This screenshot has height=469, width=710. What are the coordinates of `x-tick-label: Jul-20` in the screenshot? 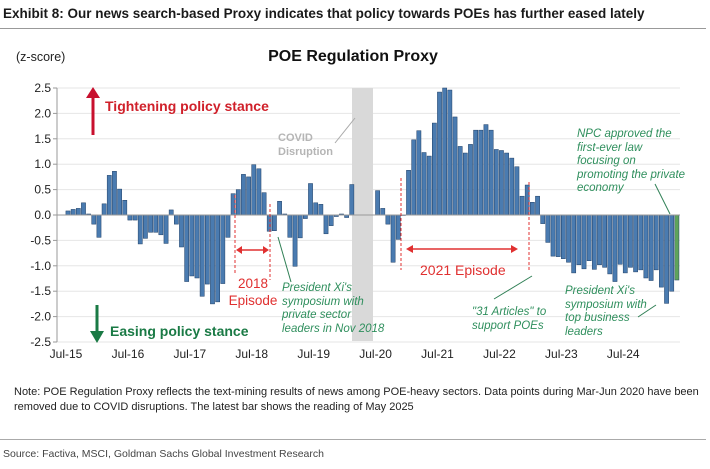 It's located at (375, 354).